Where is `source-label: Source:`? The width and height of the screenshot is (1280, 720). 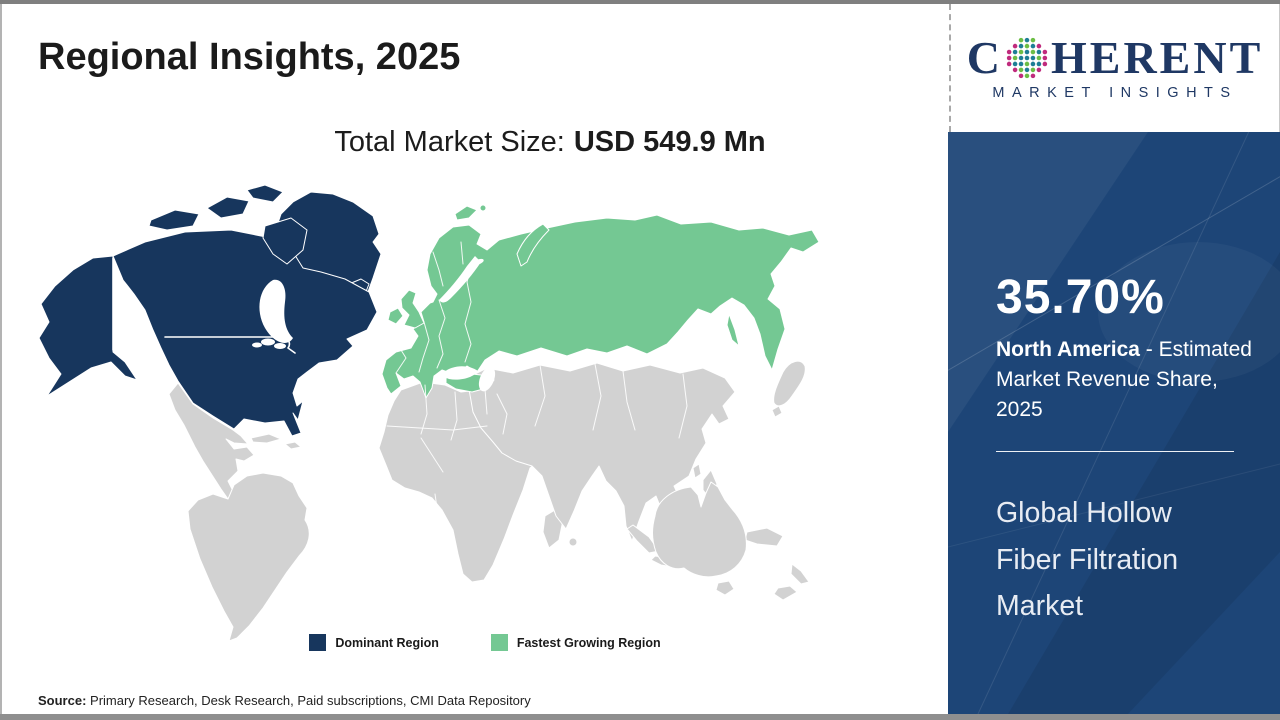
source-label: Source: is located at coordinates (62, 700).